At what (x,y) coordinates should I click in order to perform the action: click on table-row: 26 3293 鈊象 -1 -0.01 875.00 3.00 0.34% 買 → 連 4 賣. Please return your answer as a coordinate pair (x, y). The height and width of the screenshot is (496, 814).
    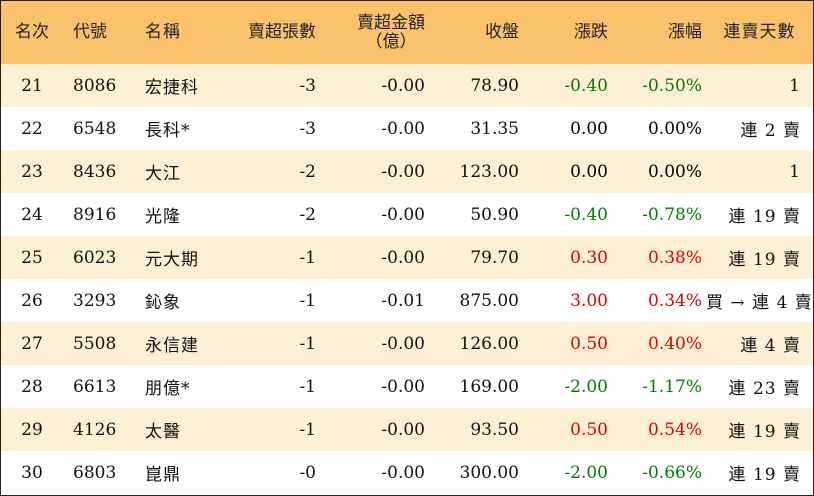
    Looking at the image, I should click on (407, 300).